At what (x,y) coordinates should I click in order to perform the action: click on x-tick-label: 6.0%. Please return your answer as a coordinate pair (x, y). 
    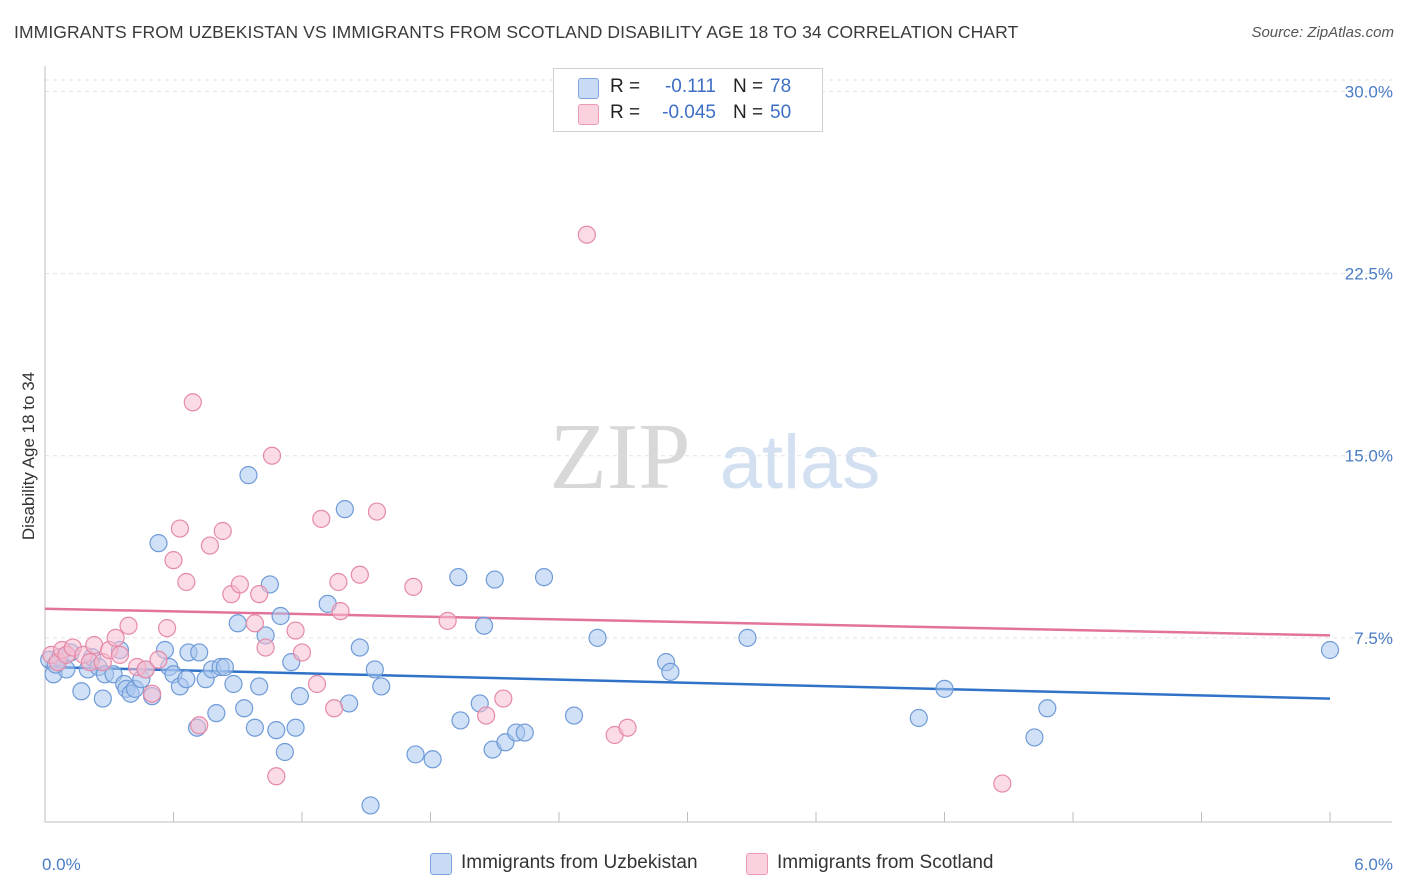
    Looking at the image, I should click on (1373, 864).